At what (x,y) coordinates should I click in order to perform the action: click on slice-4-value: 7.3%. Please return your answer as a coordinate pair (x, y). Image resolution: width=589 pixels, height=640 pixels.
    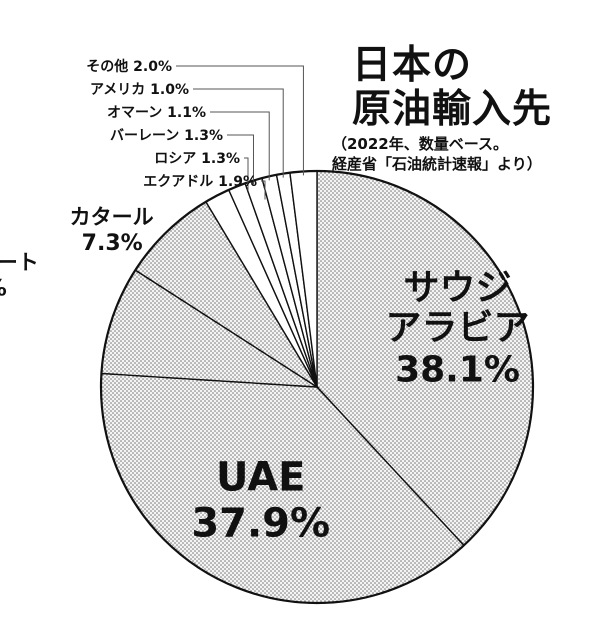
    Looking at the image, I should click on (112, 243).